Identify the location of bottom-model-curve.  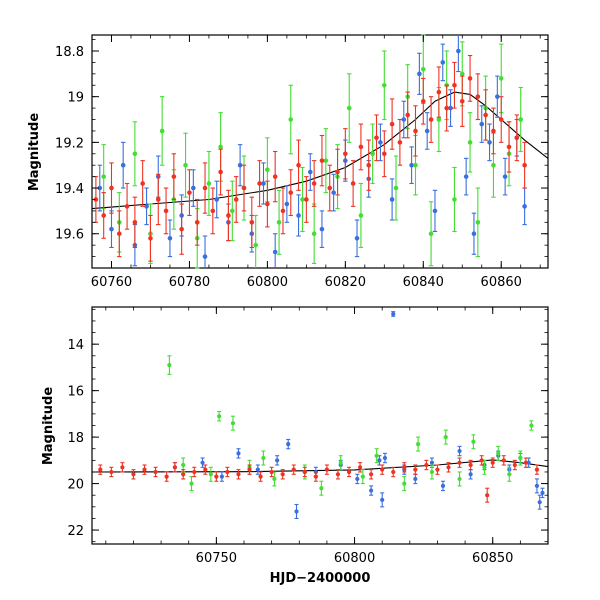
(320, 466).